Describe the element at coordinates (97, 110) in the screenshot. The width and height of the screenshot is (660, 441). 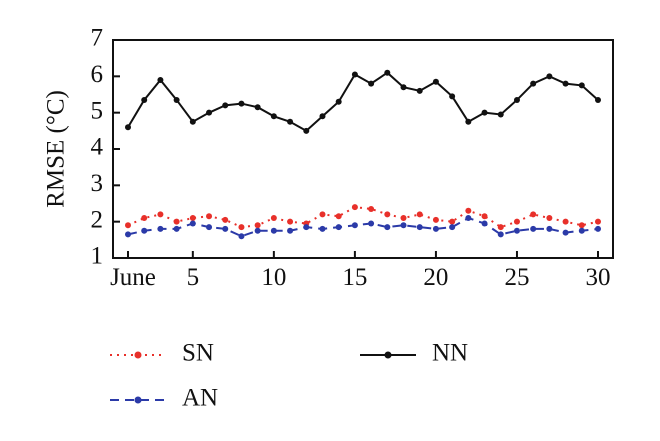
I see `y-tick-label: 5` at that location.